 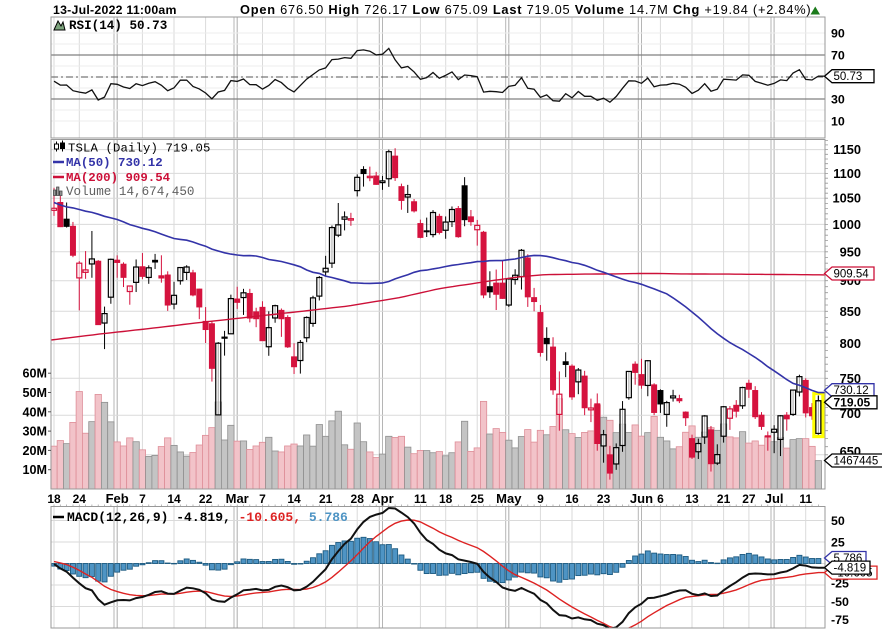 I want to click on svg-text: -25, so click(x=840, y=584).